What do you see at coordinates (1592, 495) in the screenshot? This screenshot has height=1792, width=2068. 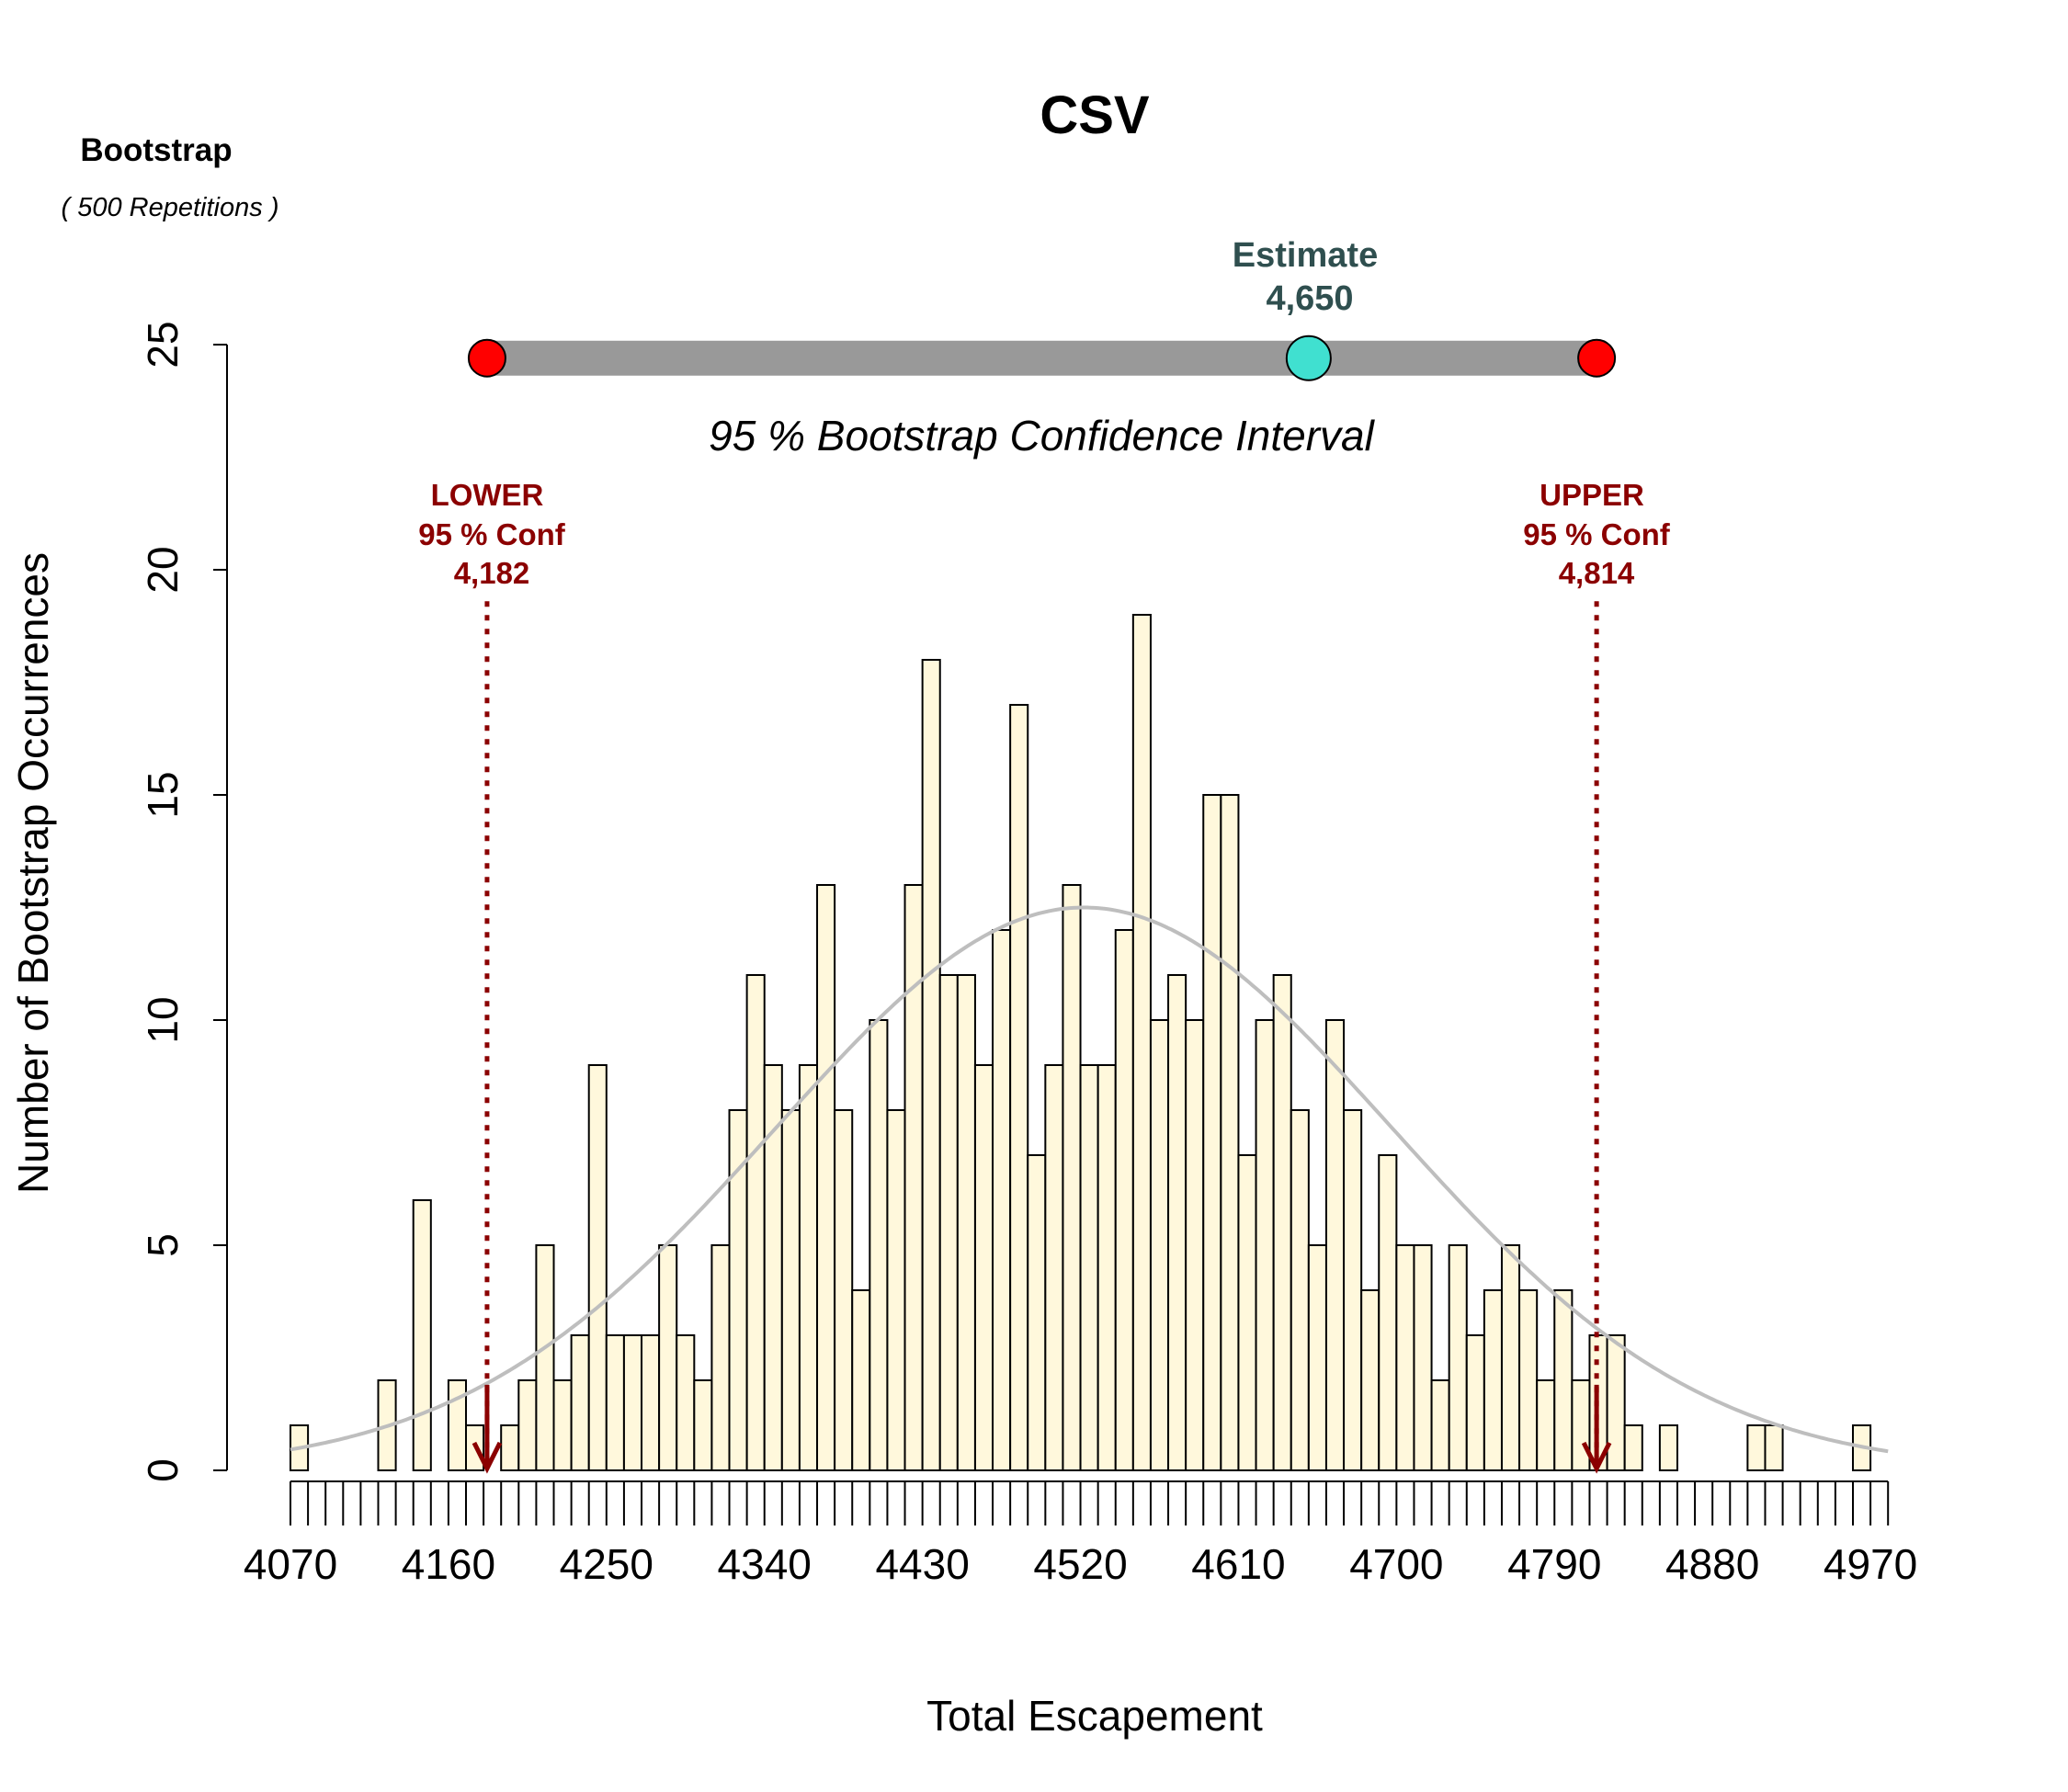 I see `upper-label: UPPER` at bounding box center [1592, 495].